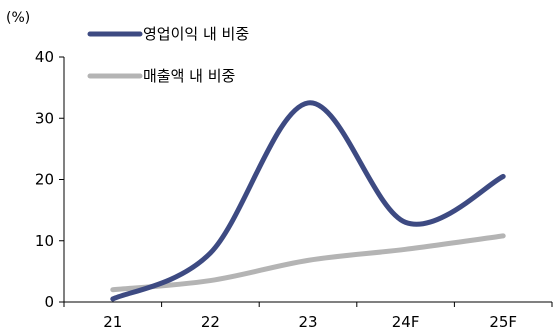 This screenshot has width=559, height=333. Describe the element at coordinates (18, 18) in the screenshot. I see `y-axis-unit-label: (%)` at that location.